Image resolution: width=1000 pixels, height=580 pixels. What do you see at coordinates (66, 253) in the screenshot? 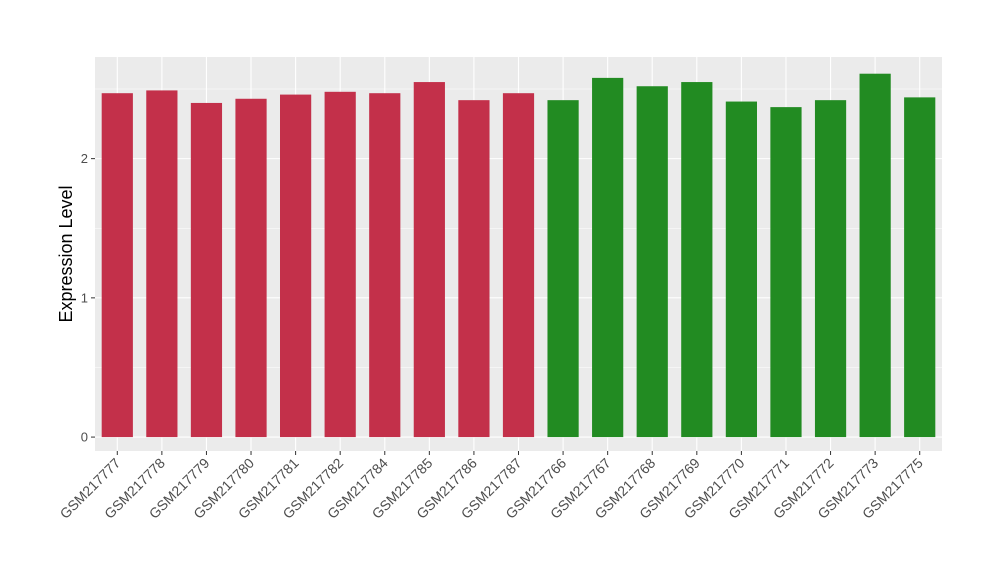
I see `y-axis-title: Expression Level` at bounding box center [66, 253].